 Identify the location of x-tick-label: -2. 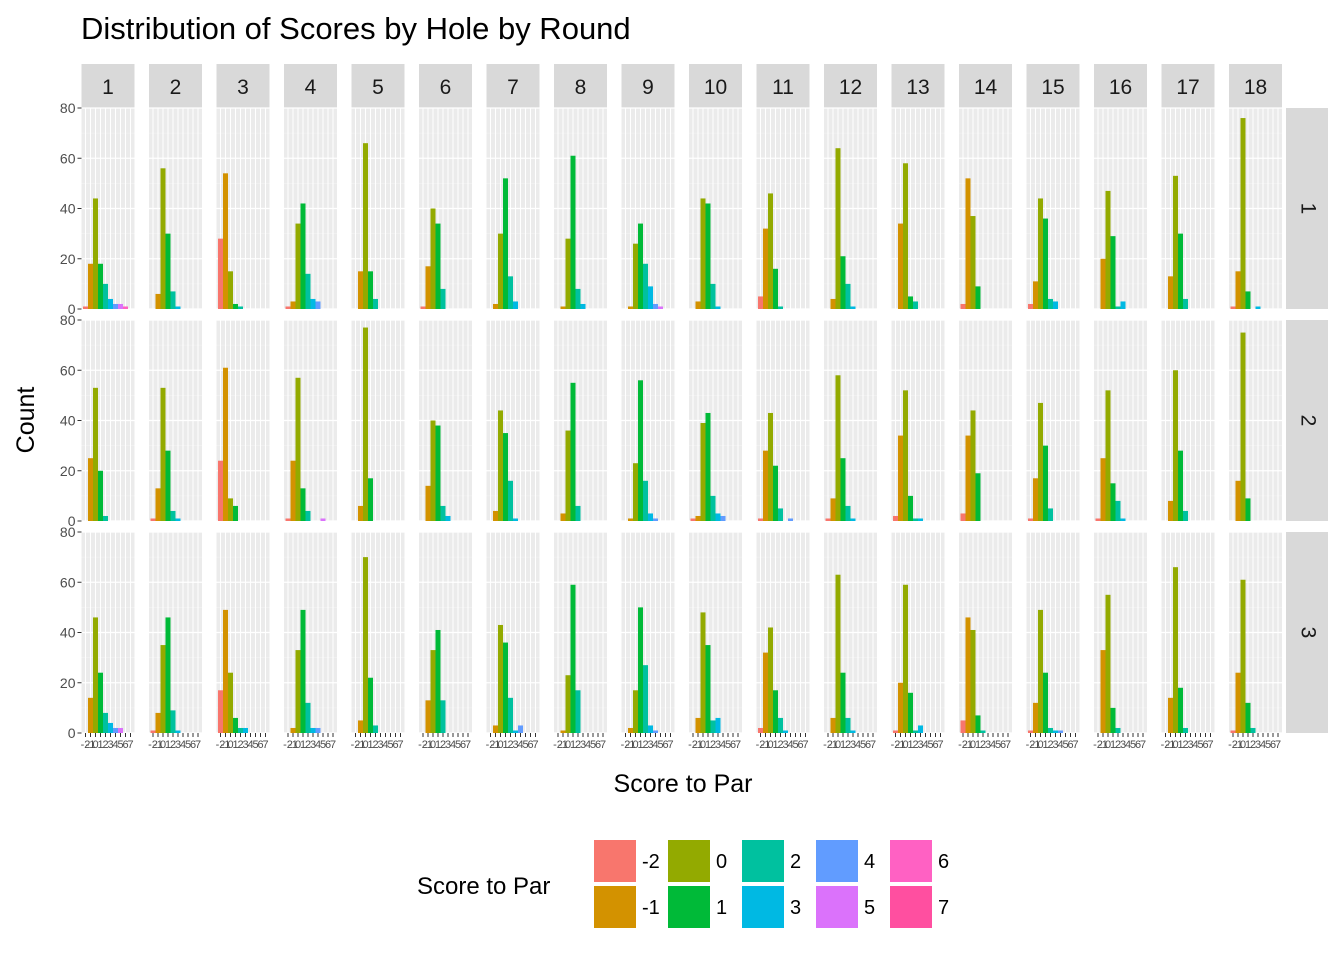
(1031, 745).